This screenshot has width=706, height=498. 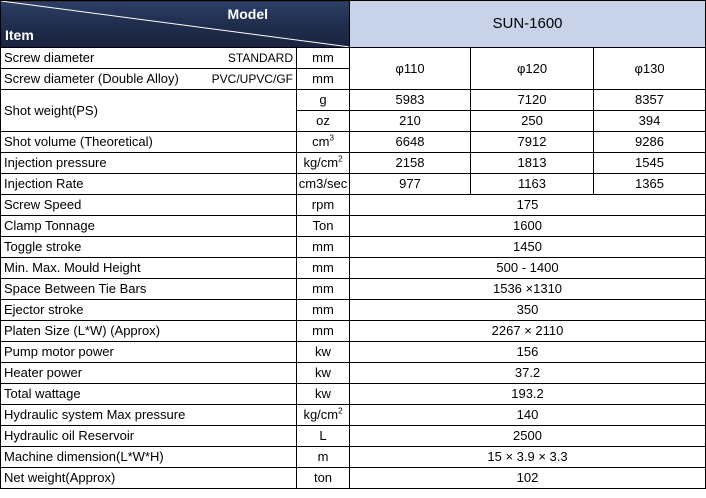 I want to click on shot-weight-oz-1: 210, so click(x=410, y=121).